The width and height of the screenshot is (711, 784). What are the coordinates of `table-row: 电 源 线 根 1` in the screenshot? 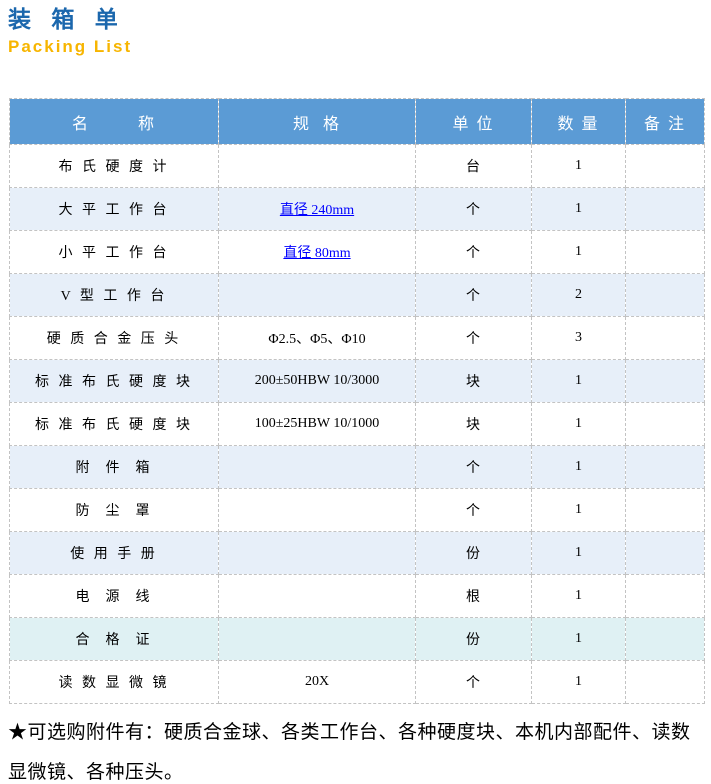 It's located at (357, 596).